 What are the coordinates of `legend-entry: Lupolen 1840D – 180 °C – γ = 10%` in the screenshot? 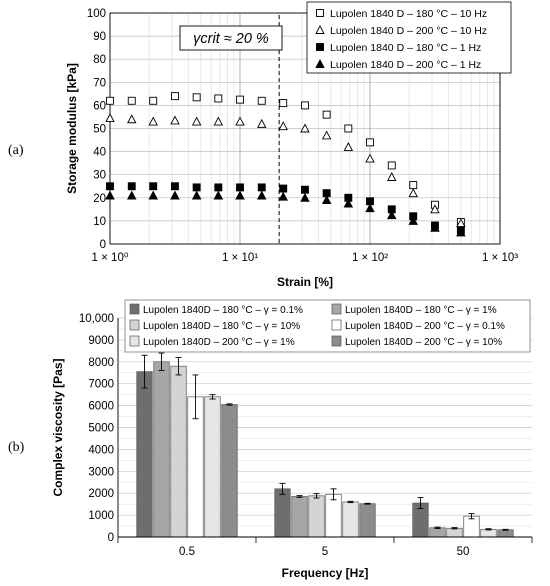 It's located at (221, 326).